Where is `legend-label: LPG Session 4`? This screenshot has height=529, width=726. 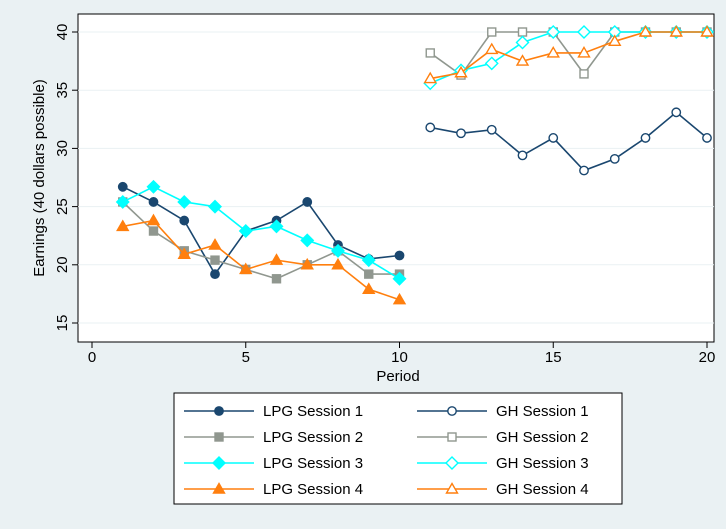
legend-label: LPG Session 4 is located at coordinates (313, 489).